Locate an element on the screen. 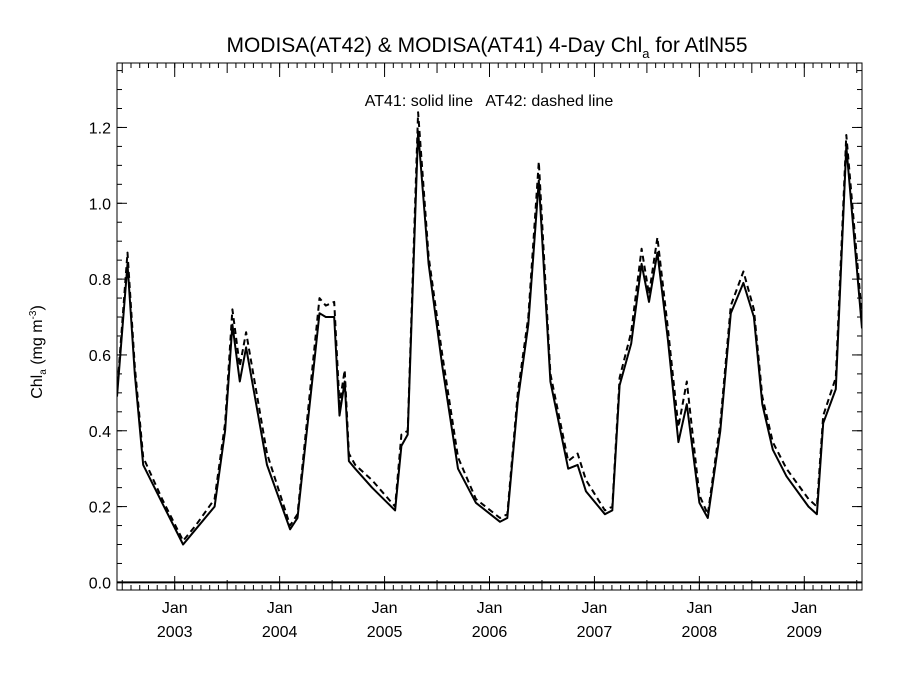 The image size is (900, 680). x-tick-label-year: 2007 is located at coordinates (595, 632).